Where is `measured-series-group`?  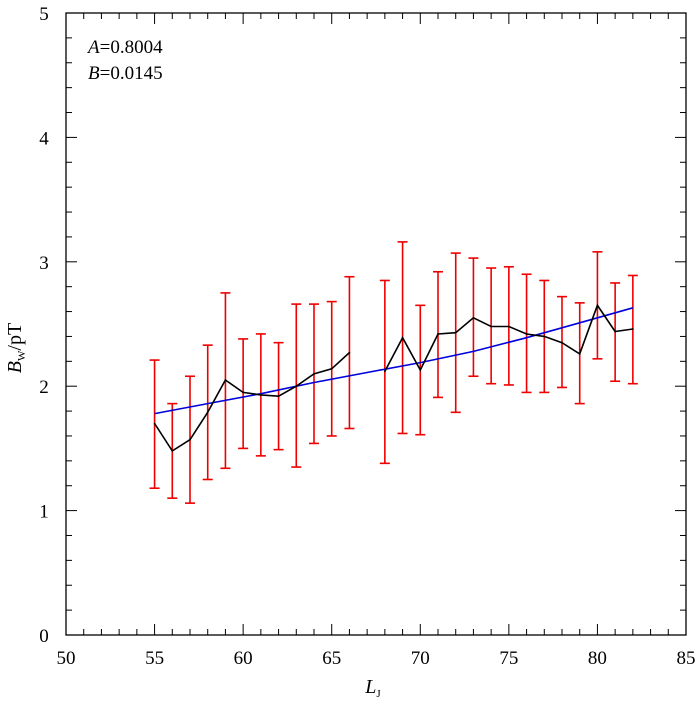
measured-series-group is located at coordinates (393, 377).